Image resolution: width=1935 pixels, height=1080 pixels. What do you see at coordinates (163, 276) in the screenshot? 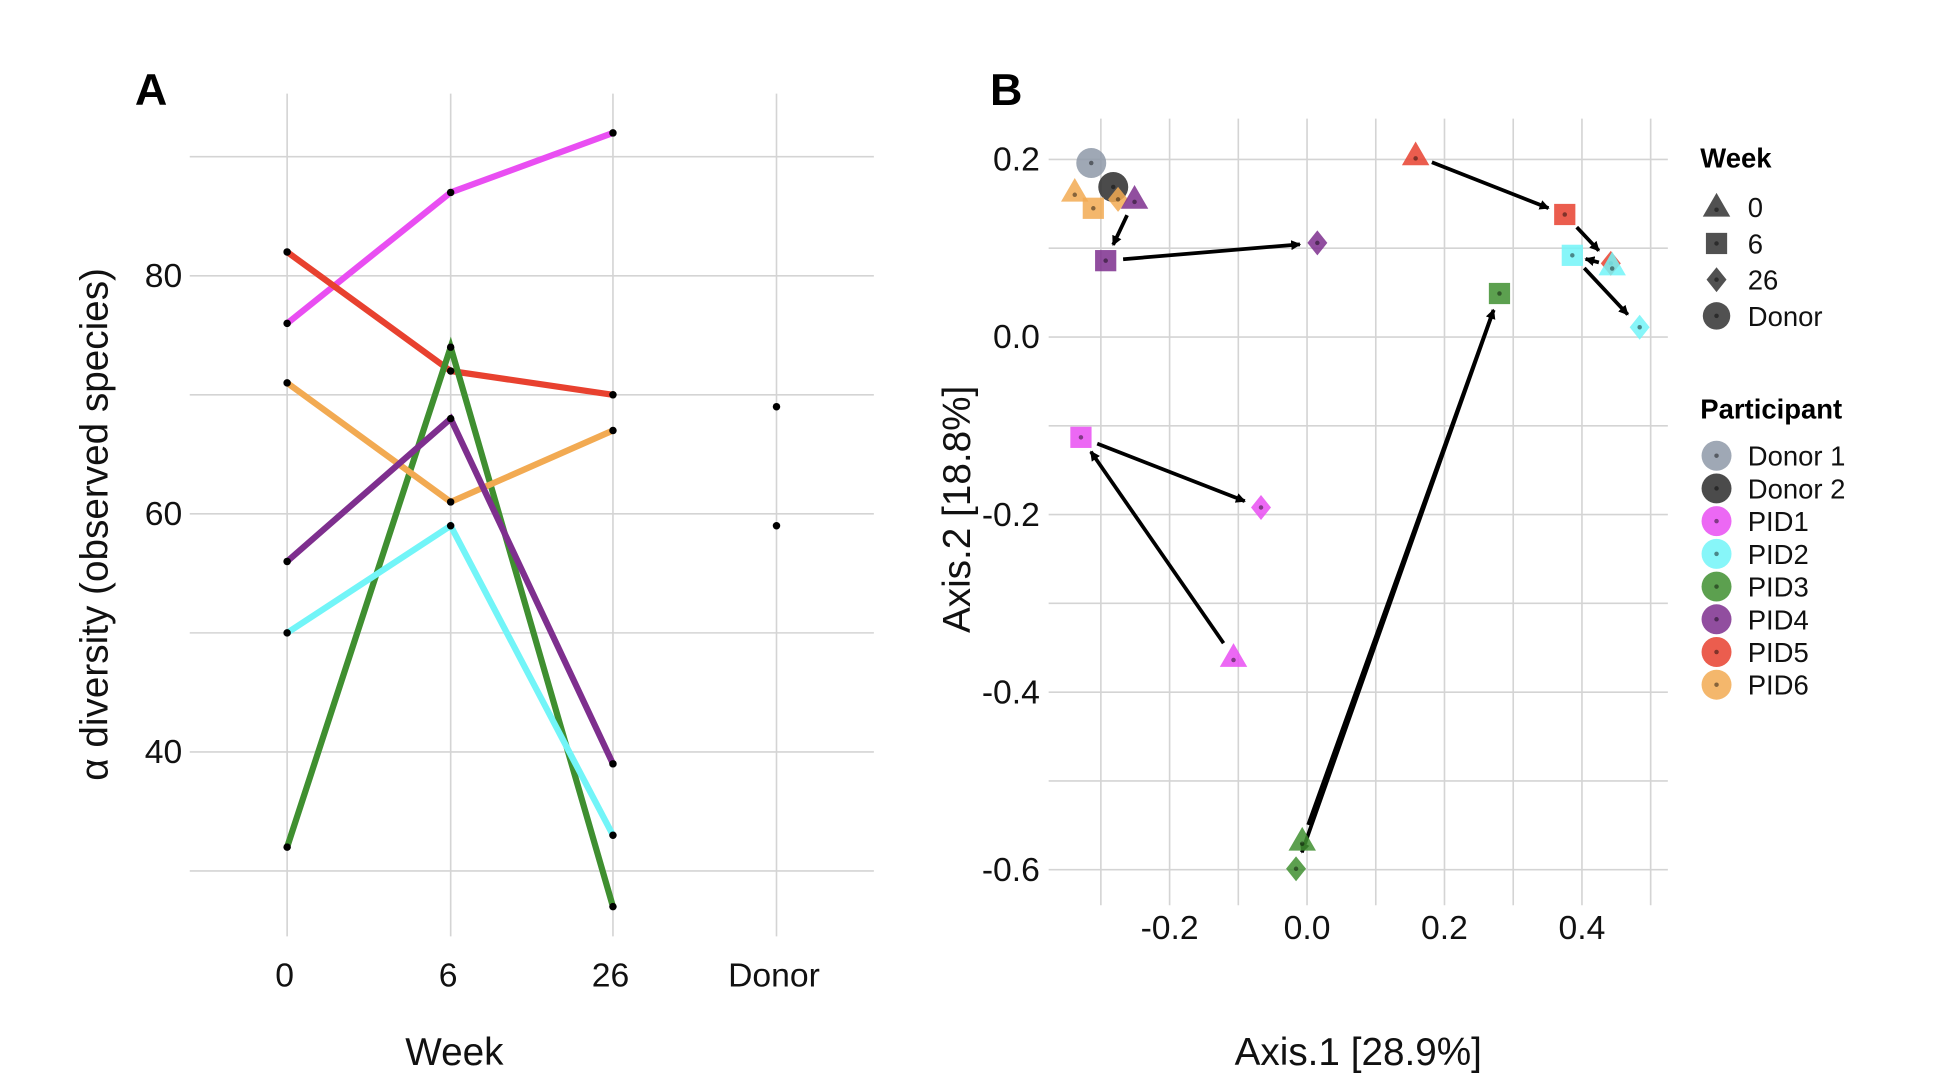
I see `y-tick-label: 80` at bounding box center [163, 276].